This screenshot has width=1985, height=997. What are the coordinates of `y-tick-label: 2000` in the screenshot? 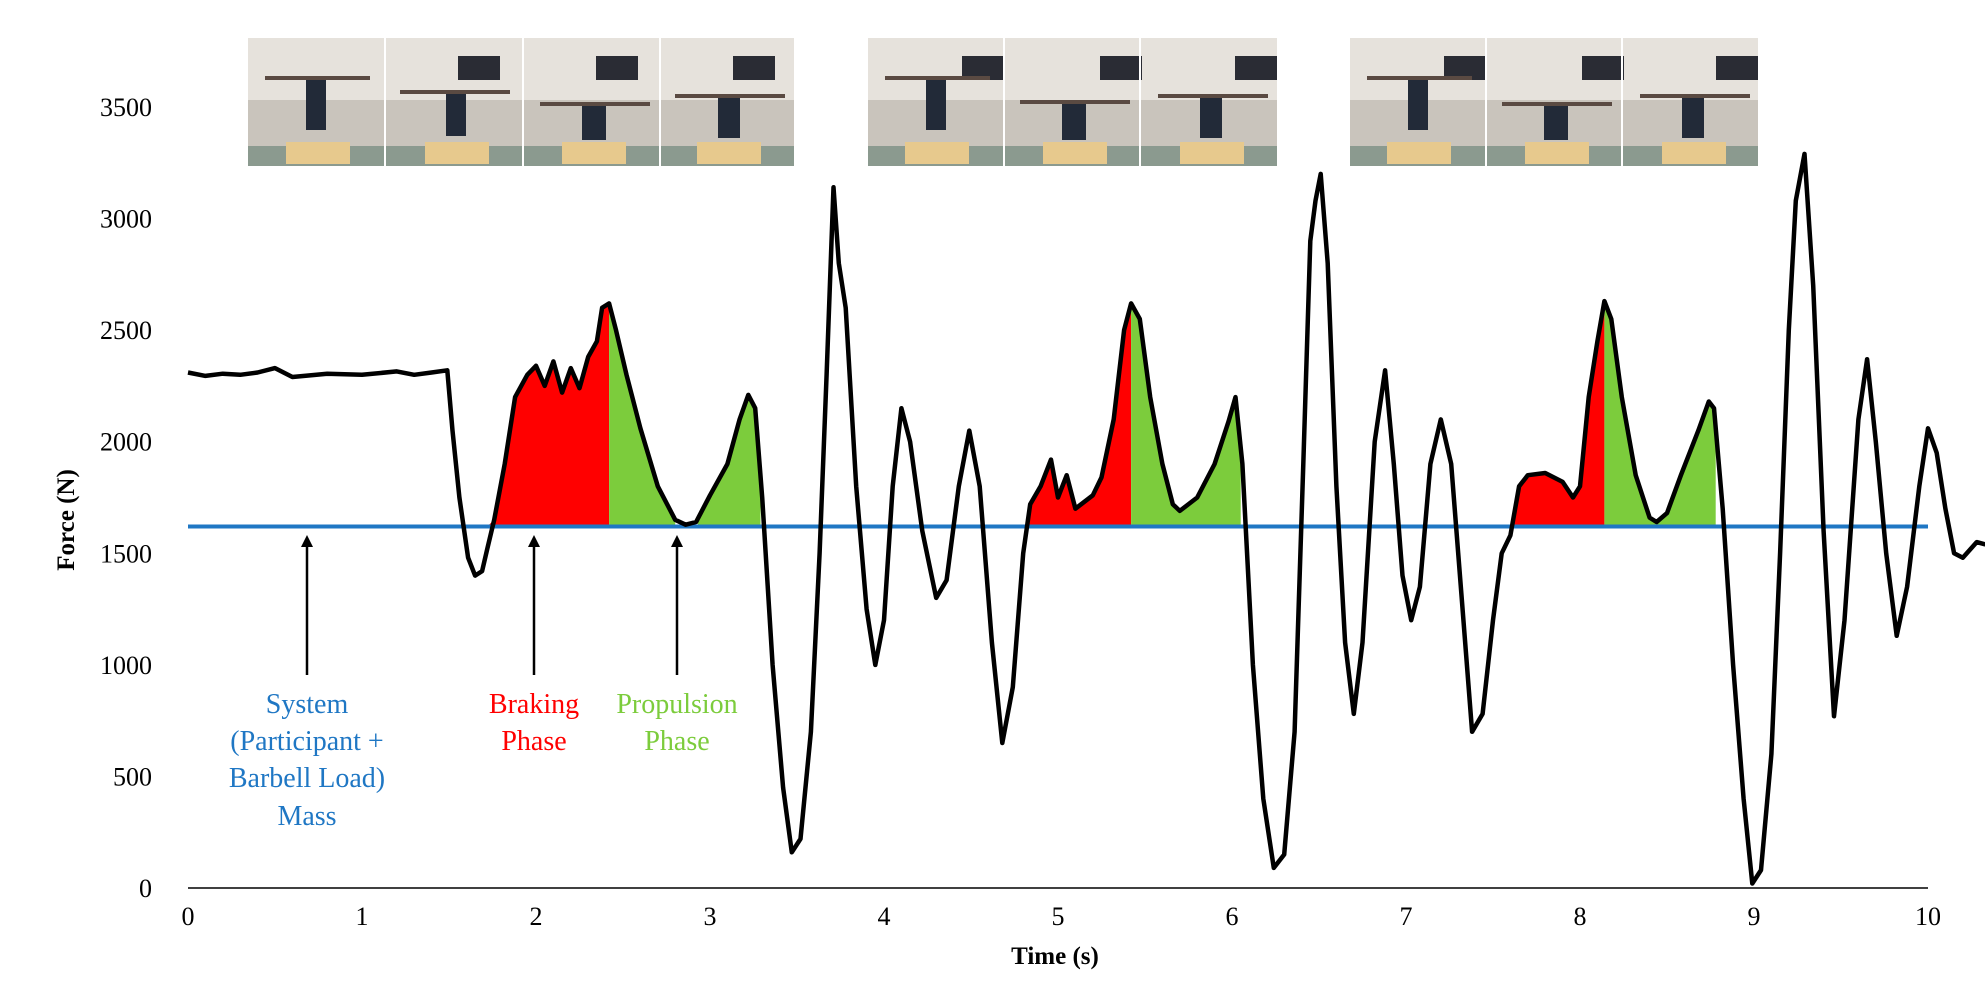 It's located at (126, 442).